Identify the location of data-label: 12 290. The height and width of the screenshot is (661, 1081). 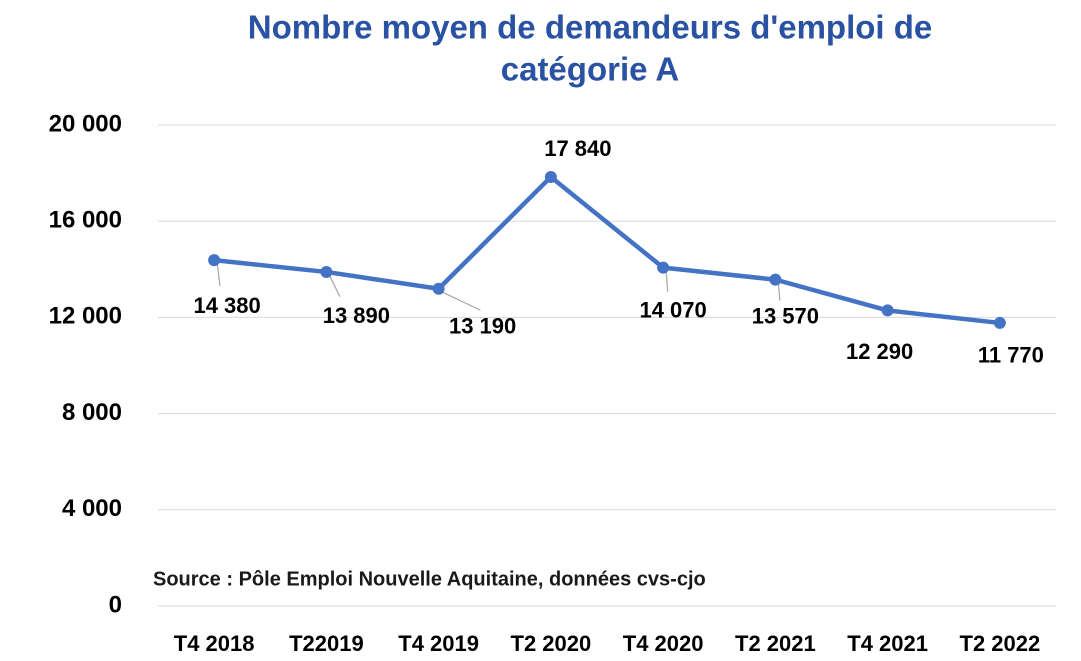
(879, 351).